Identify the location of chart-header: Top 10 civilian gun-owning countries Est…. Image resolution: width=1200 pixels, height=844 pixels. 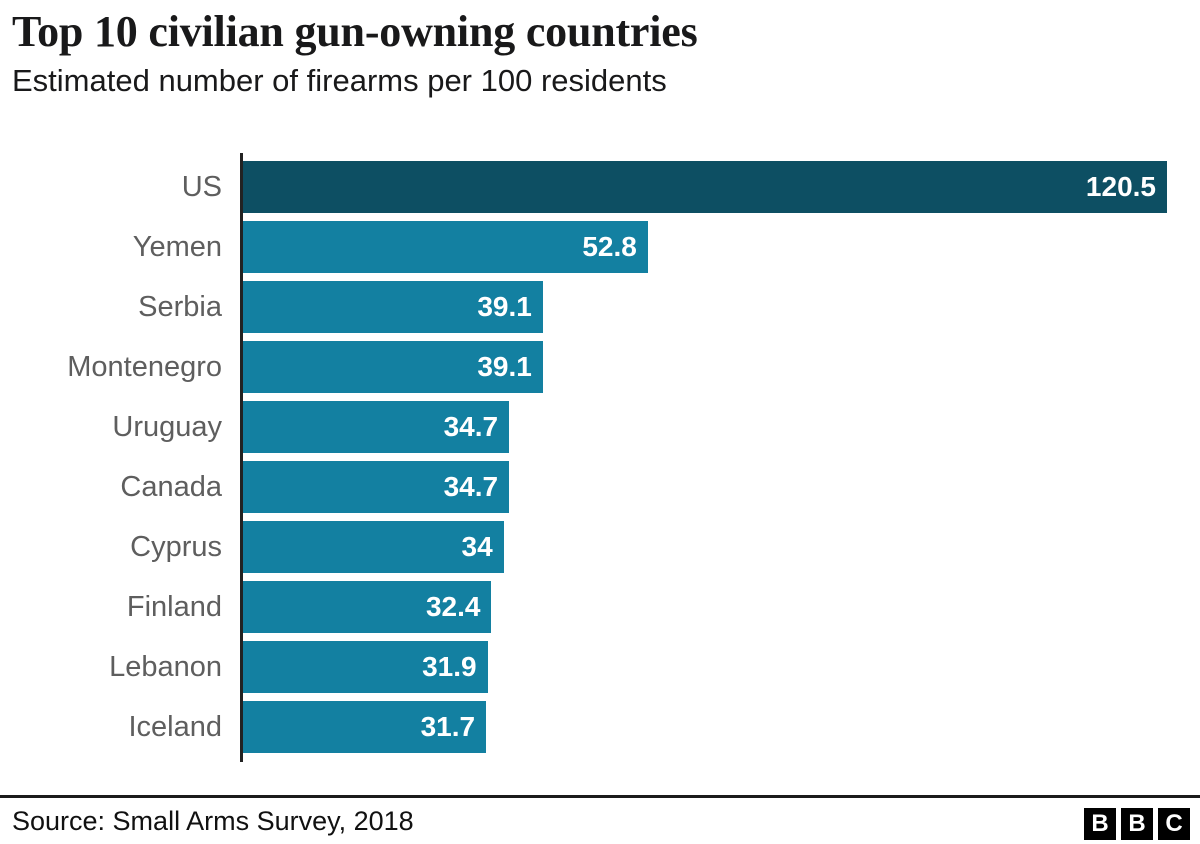
(600, 53).